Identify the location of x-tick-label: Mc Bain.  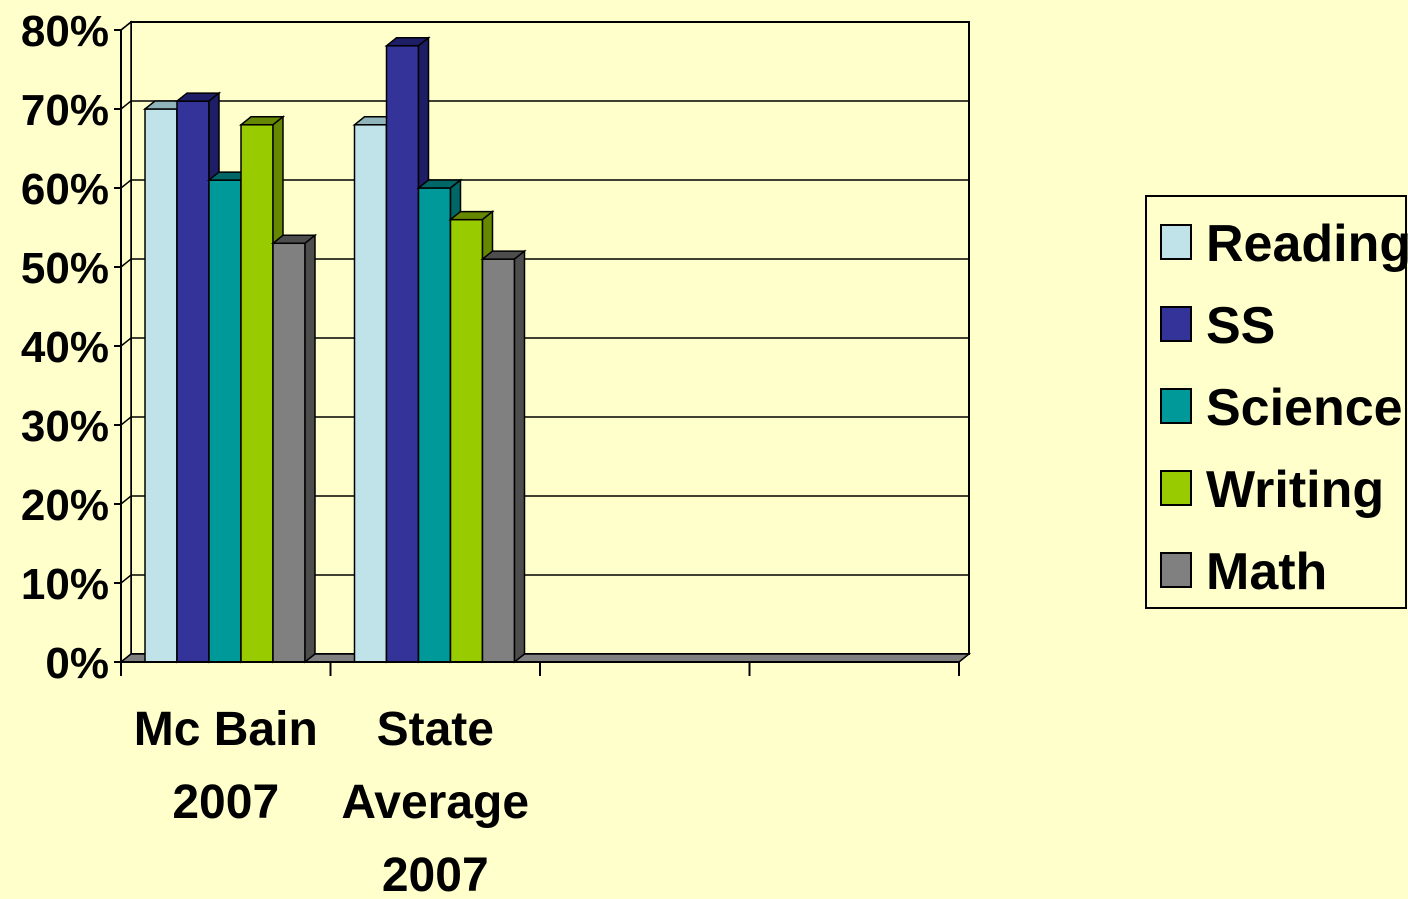
(226, 729).